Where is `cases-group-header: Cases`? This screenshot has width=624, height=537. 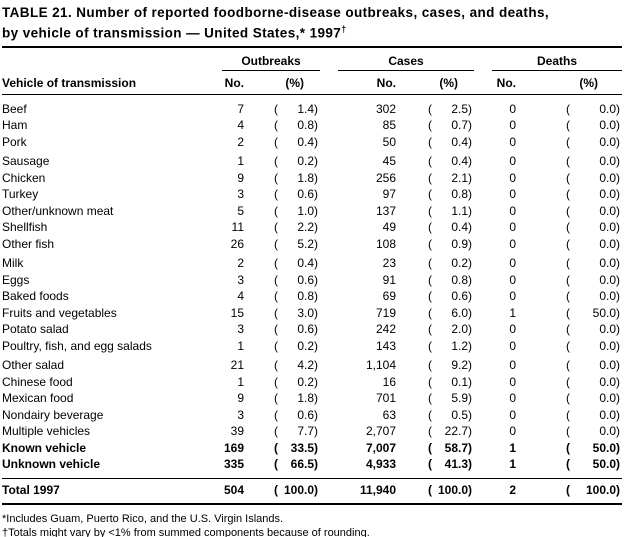 cases-group-header: Cases is located at coordinates (406, 62).